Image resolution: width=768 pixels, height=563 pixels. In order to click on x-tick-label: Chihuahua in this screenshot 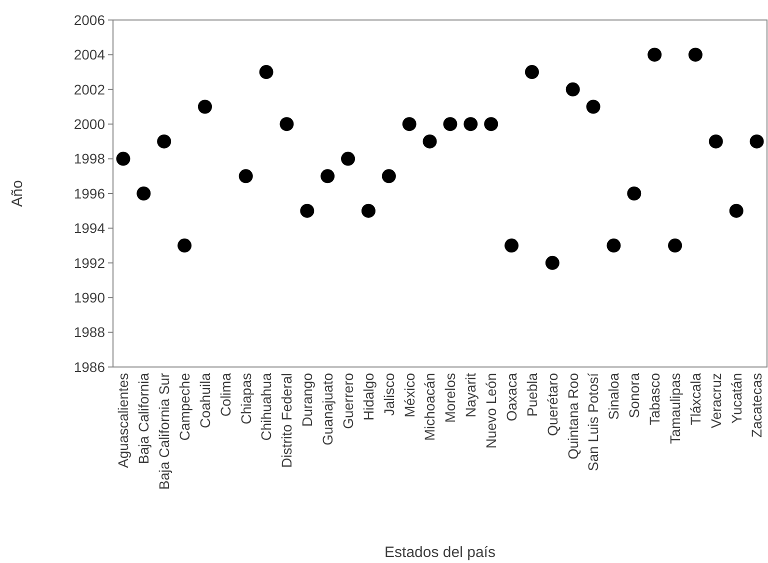, I will do `click(266, 406)`.